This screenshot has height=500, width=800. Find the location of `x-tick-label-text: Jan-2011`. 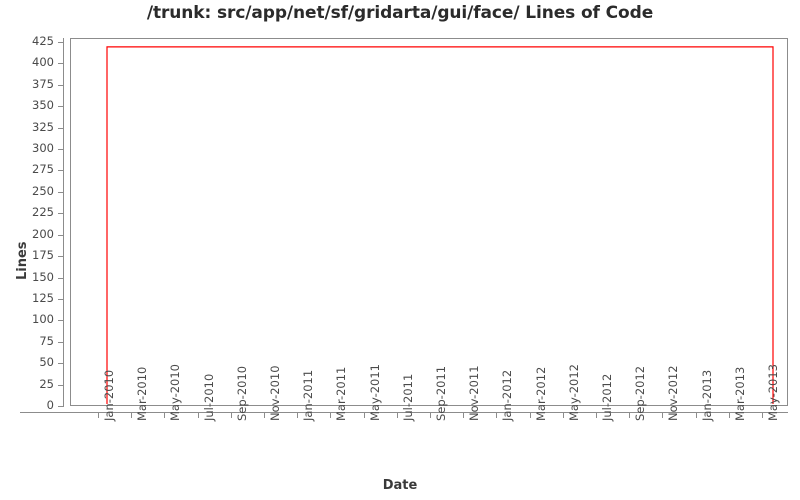

x-tick-label-text: Jan-2011 is located at coordinates (308, 395).